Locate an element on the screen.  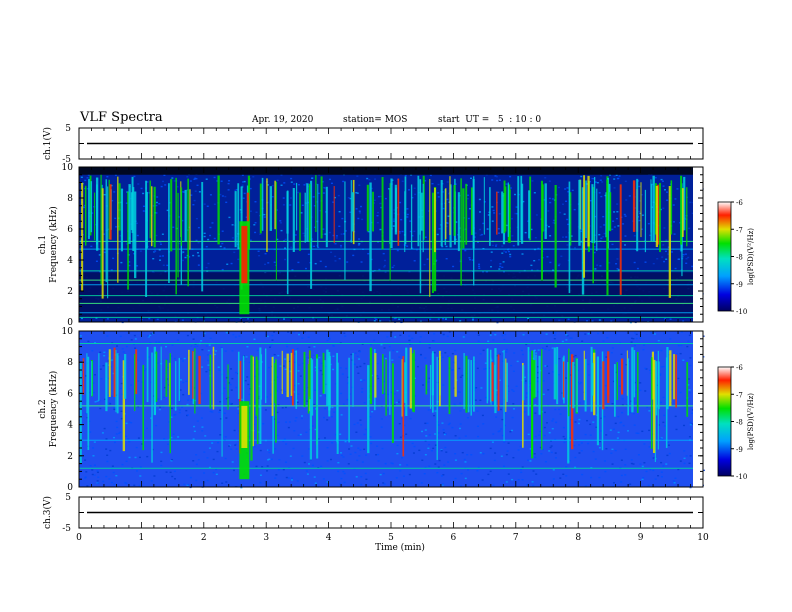
x-tick-label: 2 is located at coordinates (204, 538).